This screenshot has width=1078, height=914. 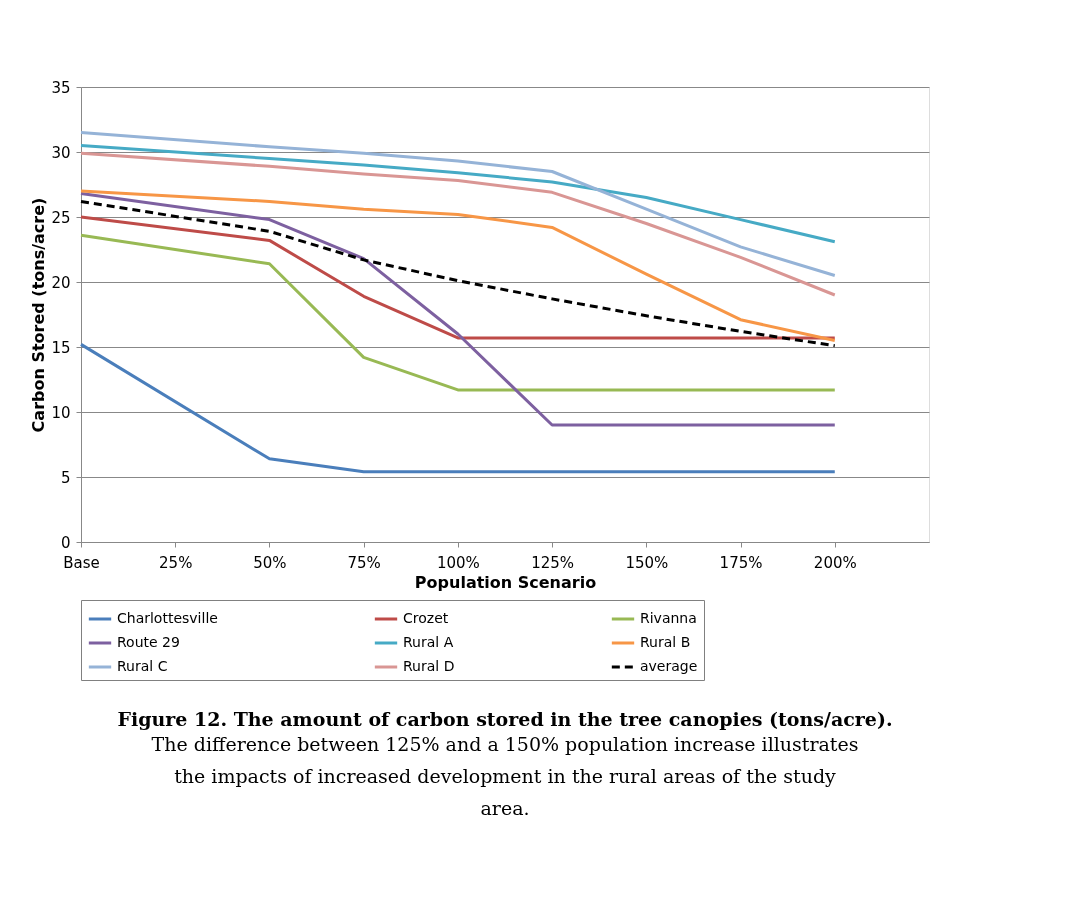 I want to click on y-tick-label: 25, so click(x=61, y=217).